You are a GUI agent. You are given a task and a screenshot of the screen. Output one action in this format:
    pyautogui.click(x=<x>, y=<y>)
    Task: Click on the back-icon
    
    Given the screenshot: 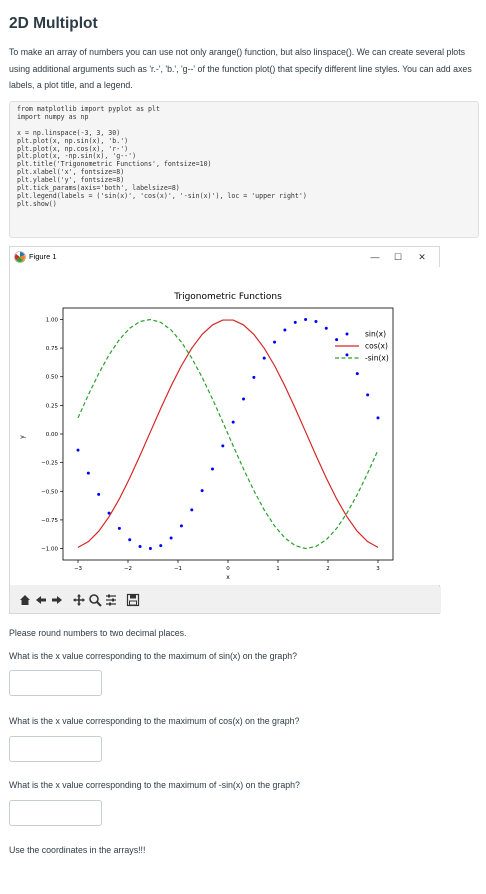 What is the action you would take?
    pyautogui.click(x=41, y=600)
    